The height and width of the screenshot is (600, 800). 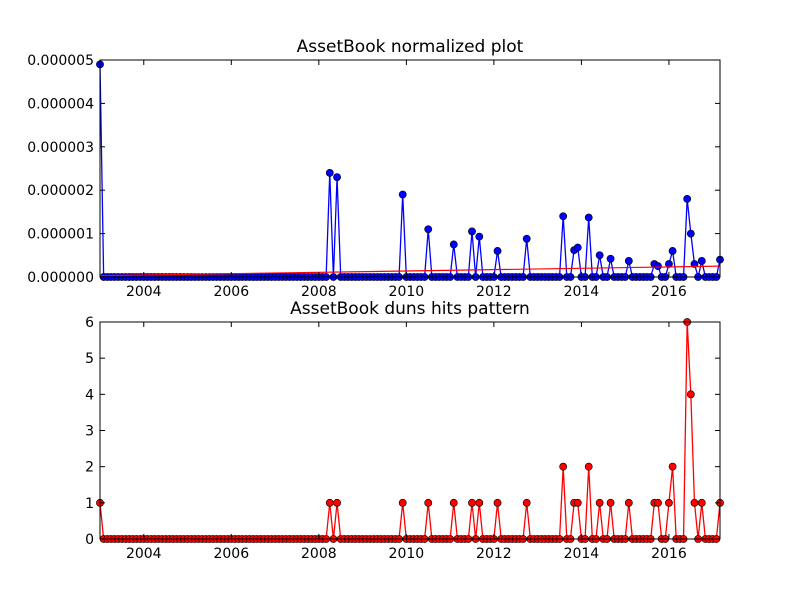 What do you see at coordinates (60, 104) in the screenshot?
I see `normalized-y-tick-label: 0.000004` at bounding box center [60, 104].